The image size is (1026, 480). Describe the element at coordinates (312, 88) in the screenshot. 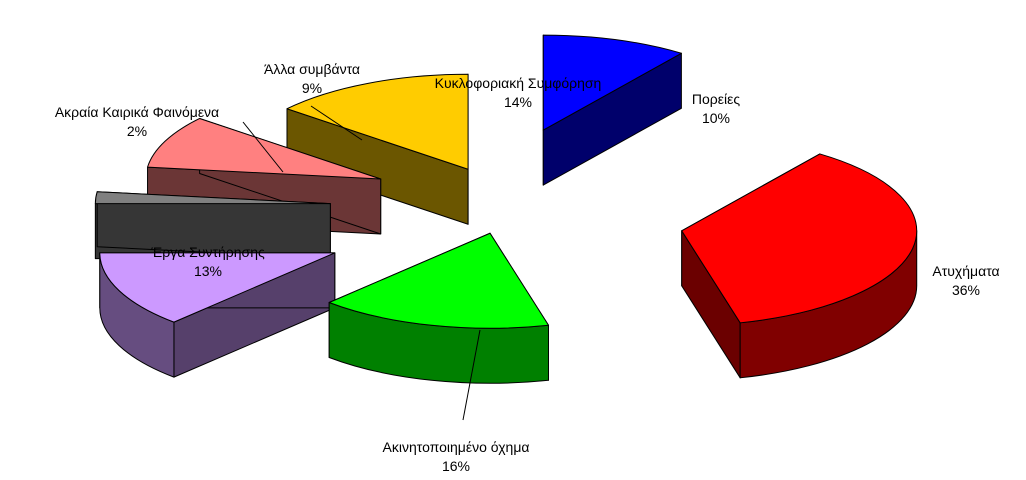

I see `slice-value-label: 9%` at that location.